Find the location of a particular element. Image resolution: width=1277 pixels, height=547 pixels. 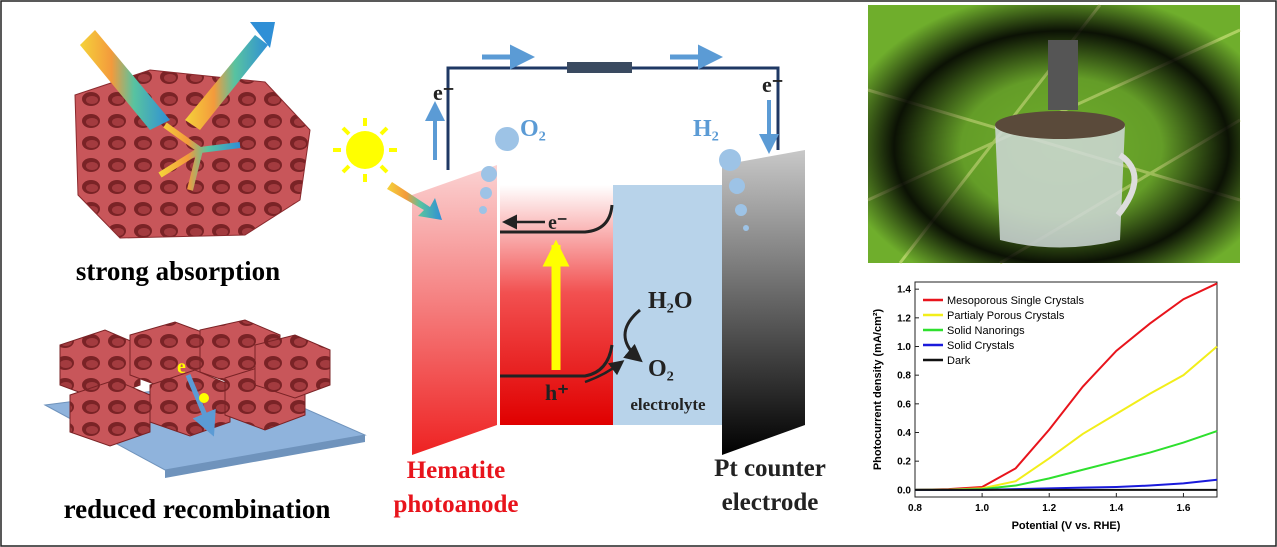

electrode-label: photoanode is located at coordinates (455, 504).